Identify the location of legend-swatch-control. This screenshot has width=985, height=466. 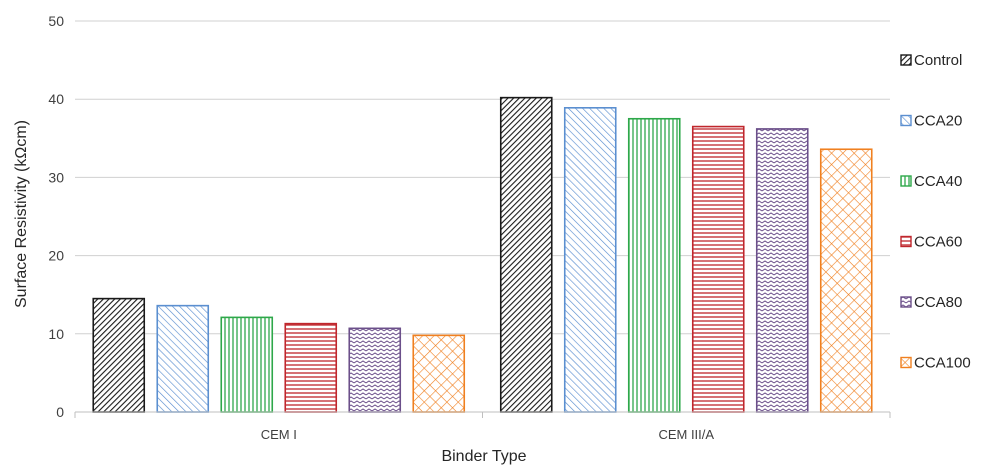
(906, 60).